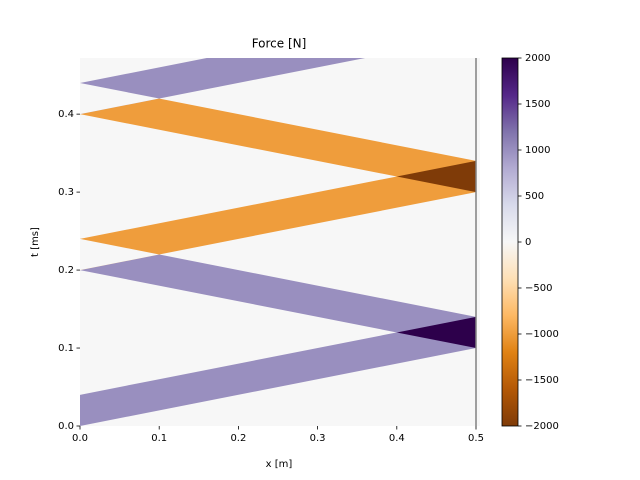  I want to click on colorbar-tick-label: 1000, so click(537, 150).